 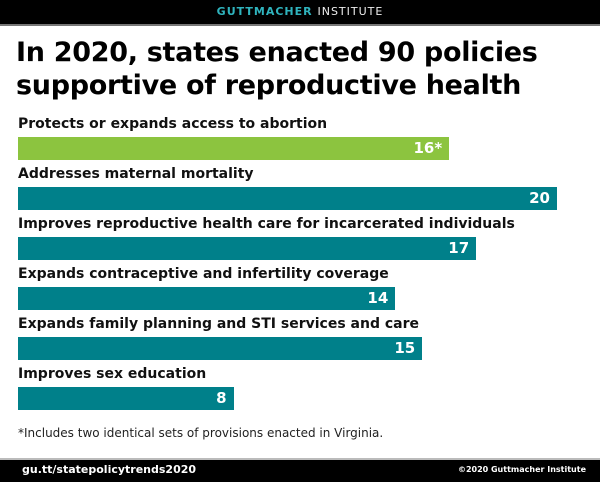 What do you see at coordinates (459, 248) in the screenshot?
I see `data-label: 17` at bounding box center [459, 248].